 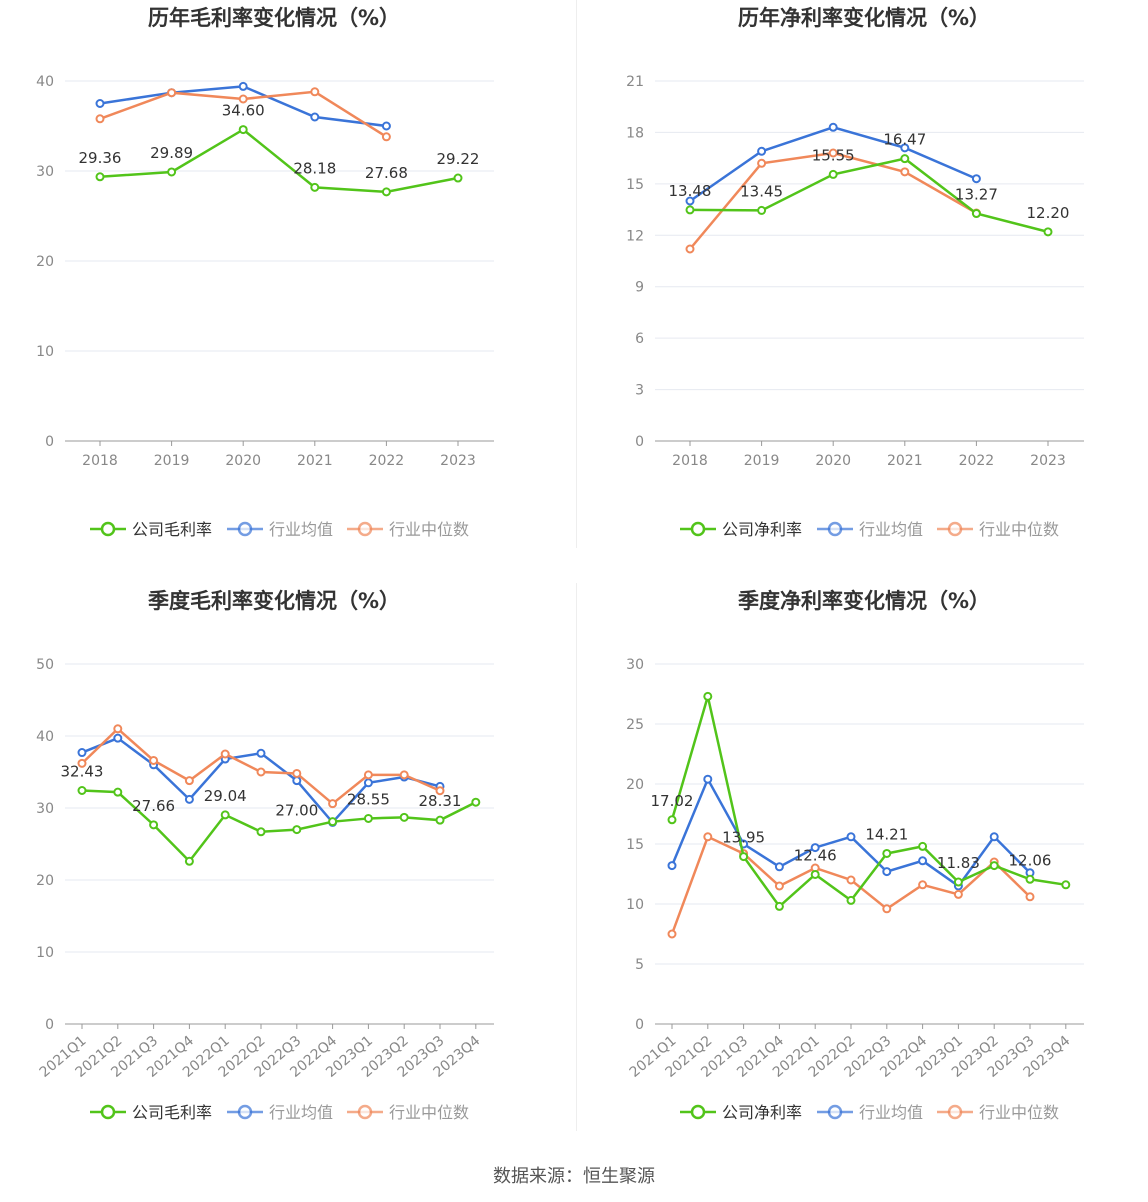 I want to click on chart-title: 季度毛利率变化情况（%）, so click(x=274, y=601).